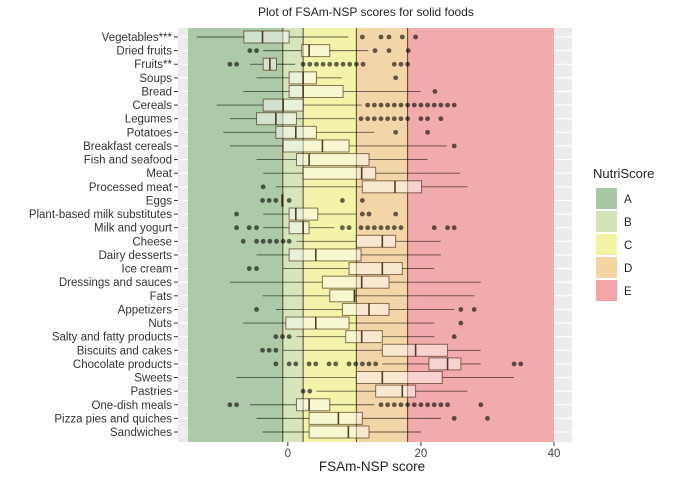 This screenshot has height=485, width=679. I want to click on x-tick-label: 0, so click(288, 454).